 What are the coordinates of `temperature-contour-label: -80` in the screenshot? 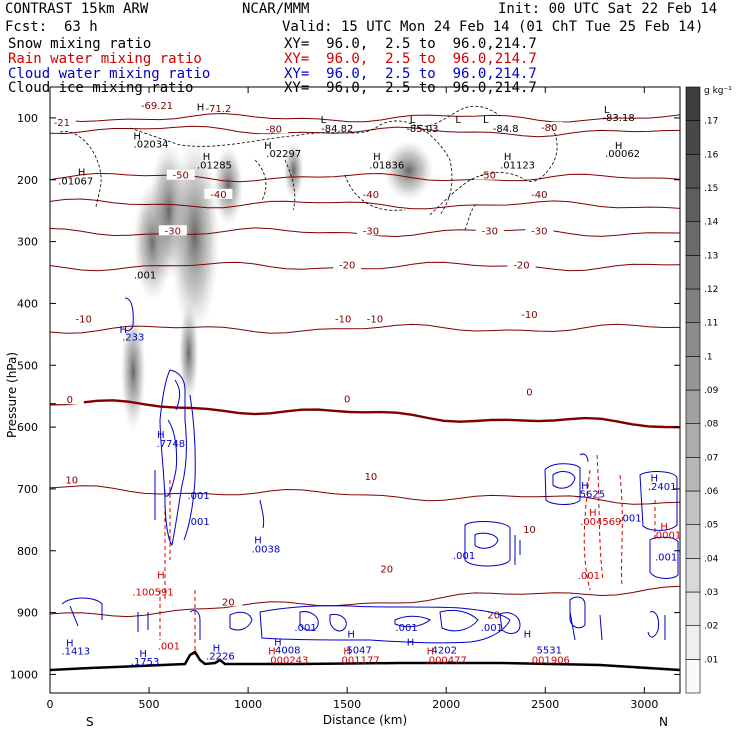 It's located at (549, 128).